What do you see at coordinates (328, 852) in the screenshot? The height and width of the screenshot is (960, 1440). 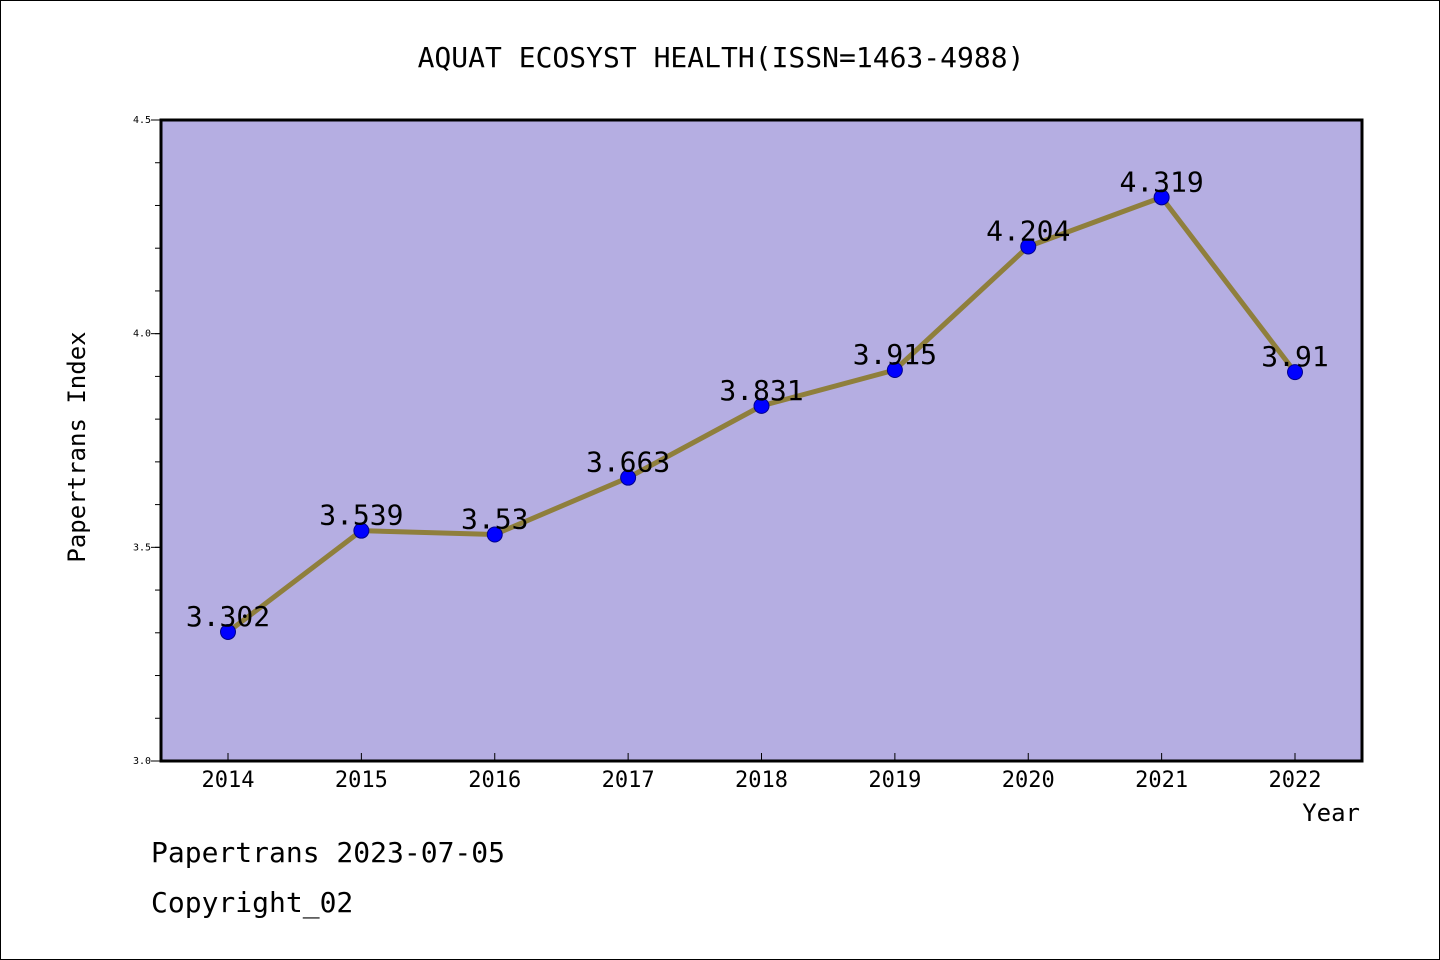 I see `footer-date: Papertrans 2023-07-05` at bounding box center [328, 852].